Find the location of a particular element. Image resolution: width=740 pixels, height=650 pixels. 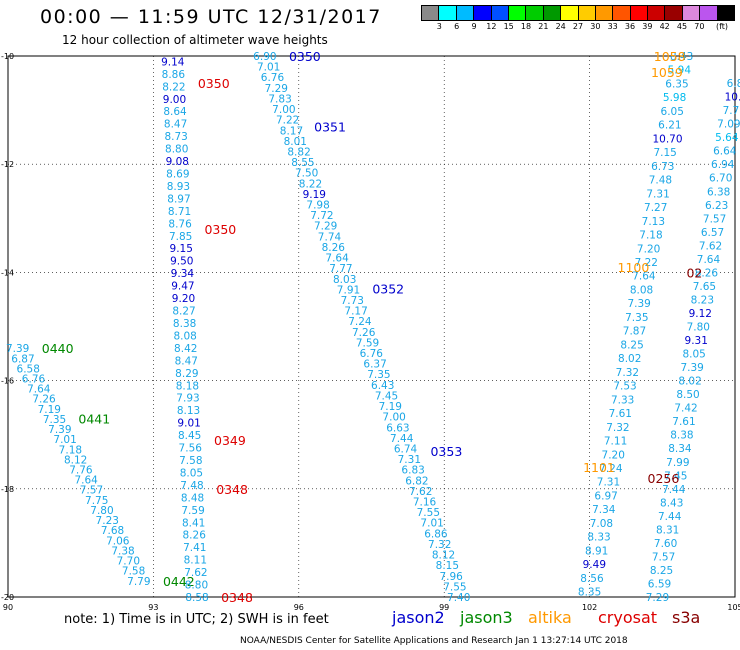

wave-height-value: 7.73 is located at coordinates (352, 301).